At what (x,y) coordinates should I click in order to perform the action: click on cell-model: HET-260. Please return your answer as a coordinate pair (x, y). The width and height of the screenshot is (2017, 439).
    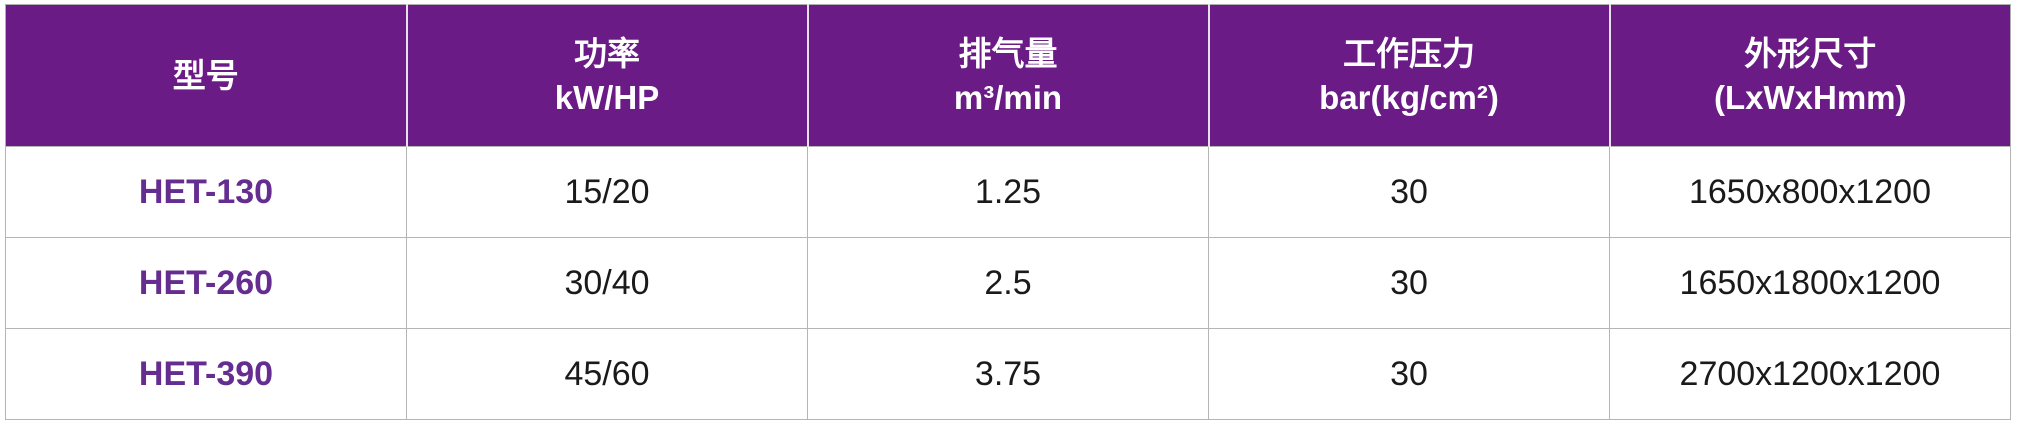
    Looking at the image, I should click on (206, 283).